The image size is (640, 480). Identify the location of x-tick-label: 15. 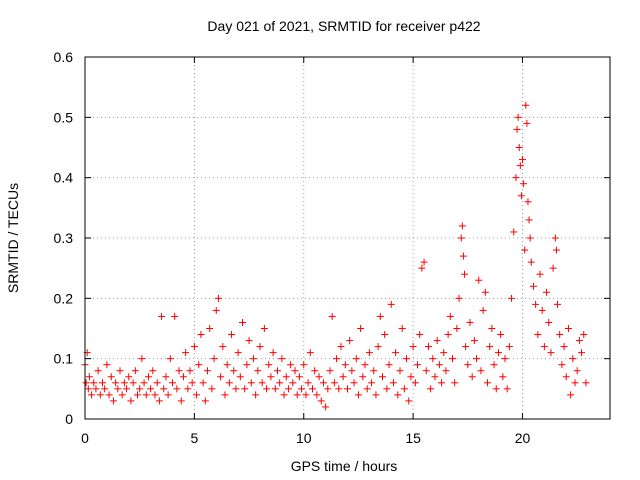
(413, 438).